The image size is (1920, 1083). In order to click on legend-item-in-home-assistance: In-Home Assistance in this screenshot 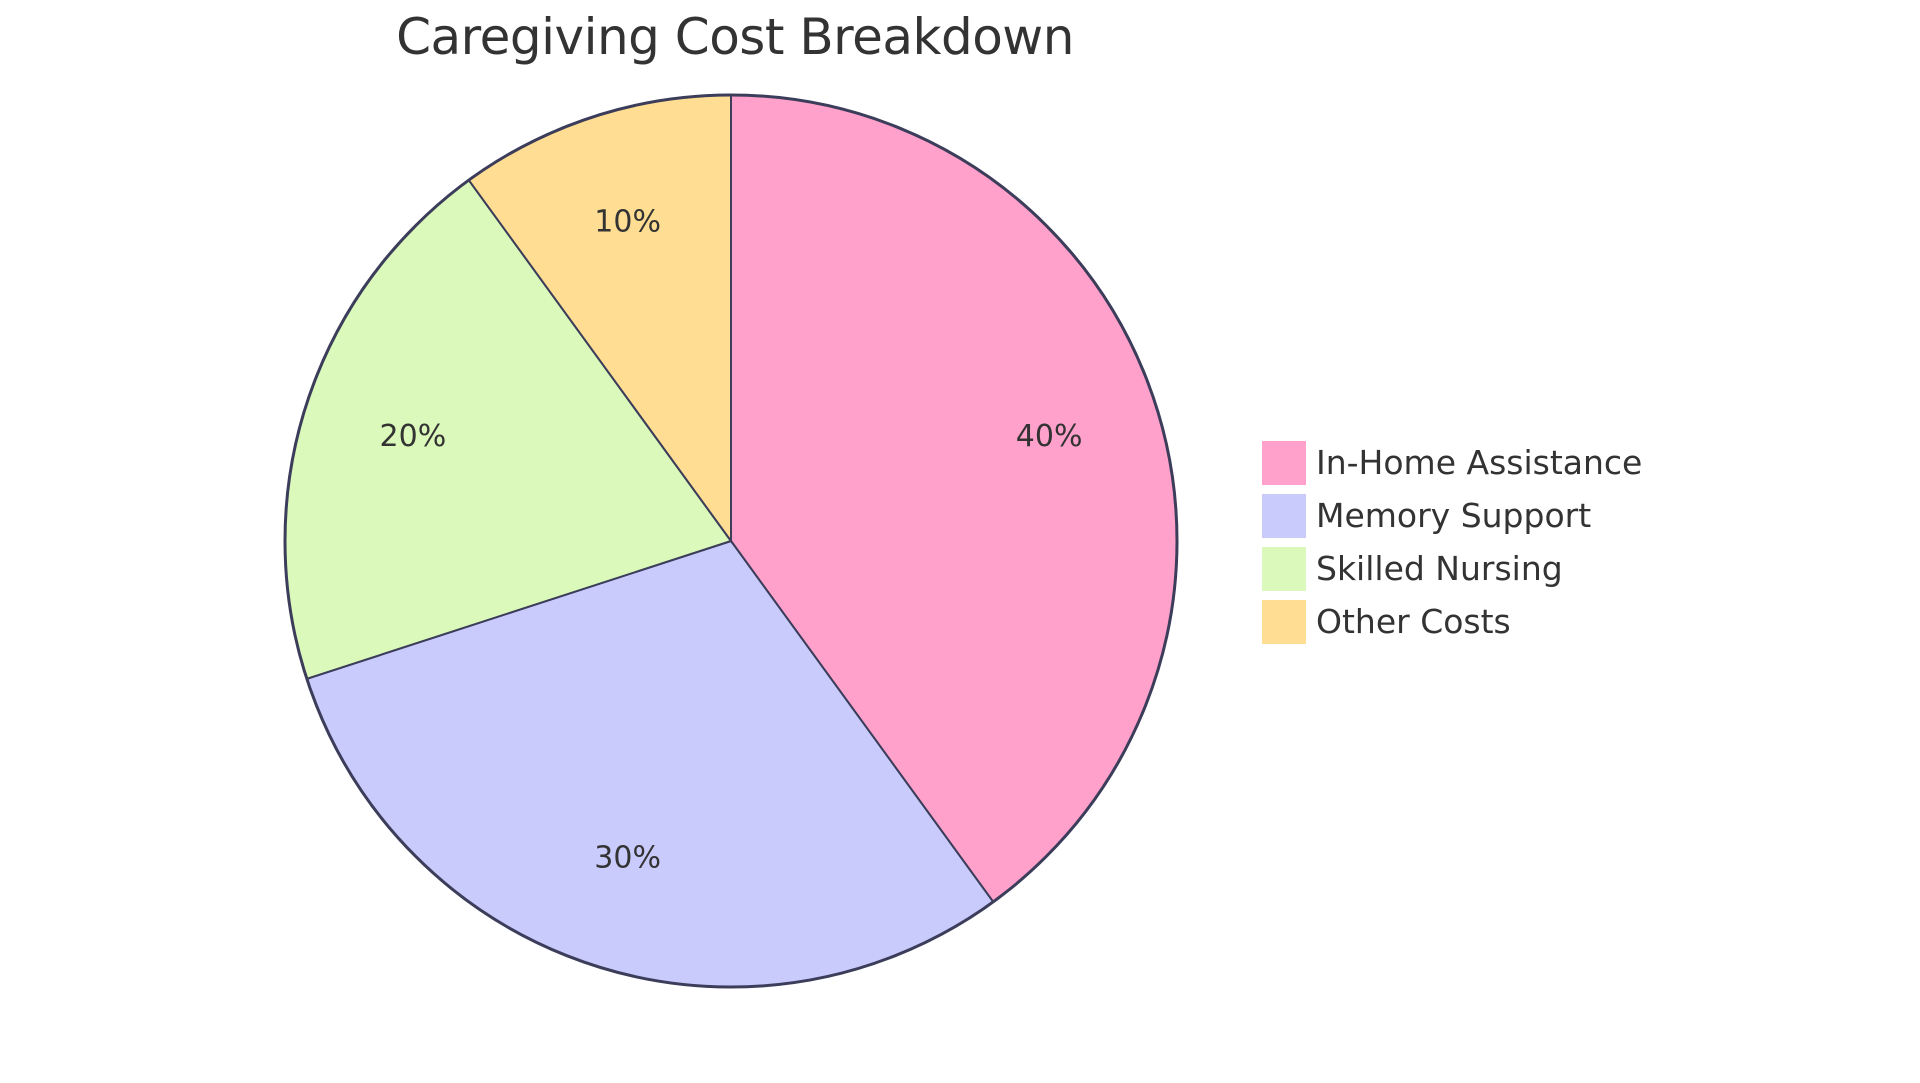, I will do `click(1452, 462)`.